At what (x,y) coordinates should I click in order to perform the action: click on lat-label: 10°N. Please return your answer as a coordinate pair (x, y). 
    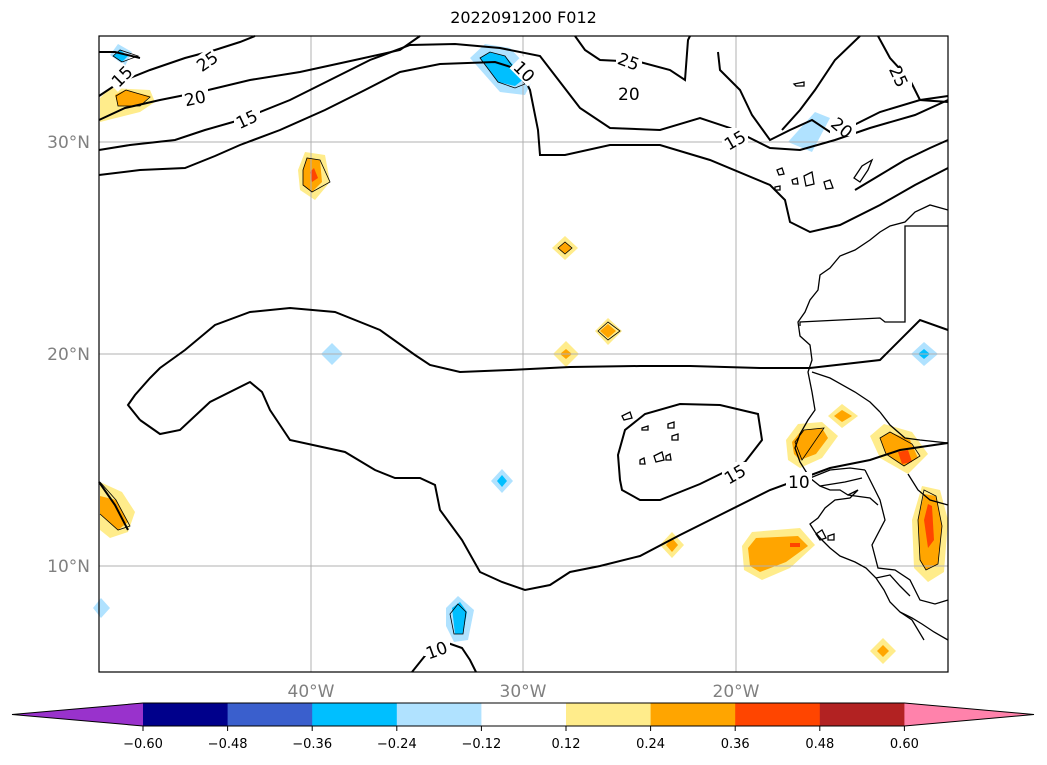
    Looking at the image, I should click on (68, 567).